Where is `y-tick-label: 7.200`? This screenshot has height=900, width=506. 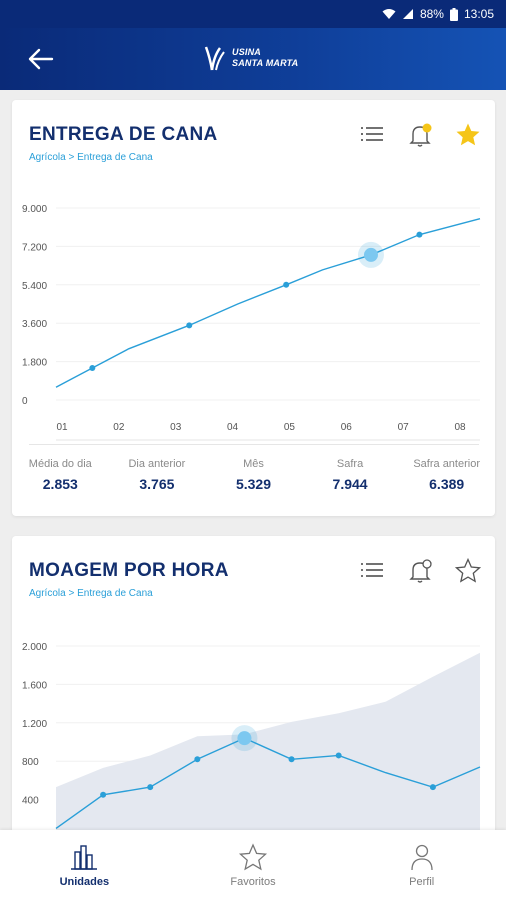
y-tick-label: 7.200 is located at coordinates (34, 247).